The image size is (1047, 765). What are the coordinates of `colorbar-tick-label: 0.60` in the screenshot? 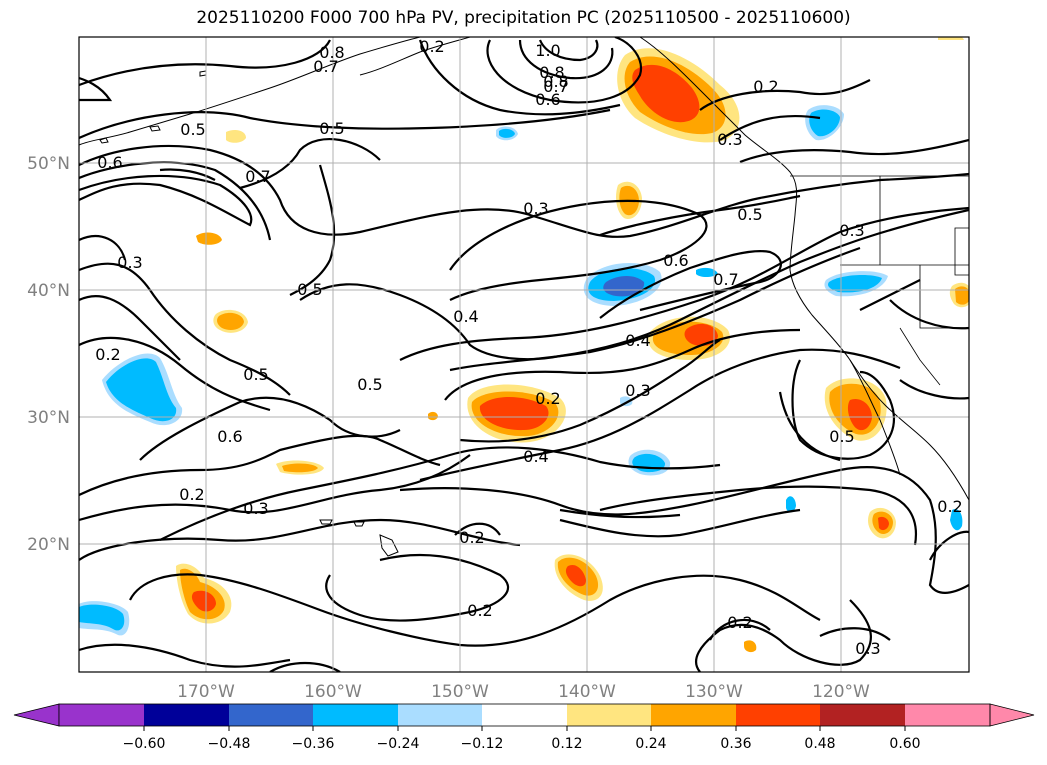 It's located at (904, 744).